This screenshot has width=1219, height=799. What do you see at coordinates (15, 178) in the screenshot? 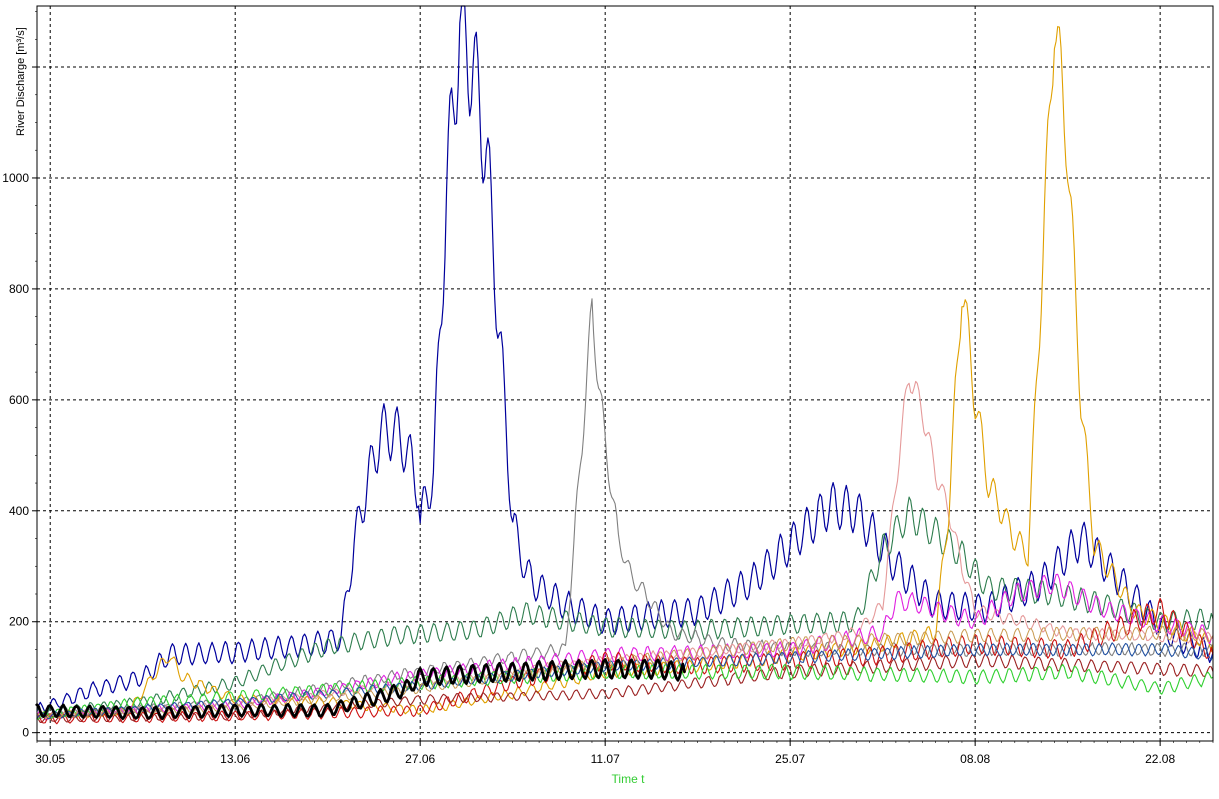
I see `y-tick-label: 1000` at bounding box center [15, 178].